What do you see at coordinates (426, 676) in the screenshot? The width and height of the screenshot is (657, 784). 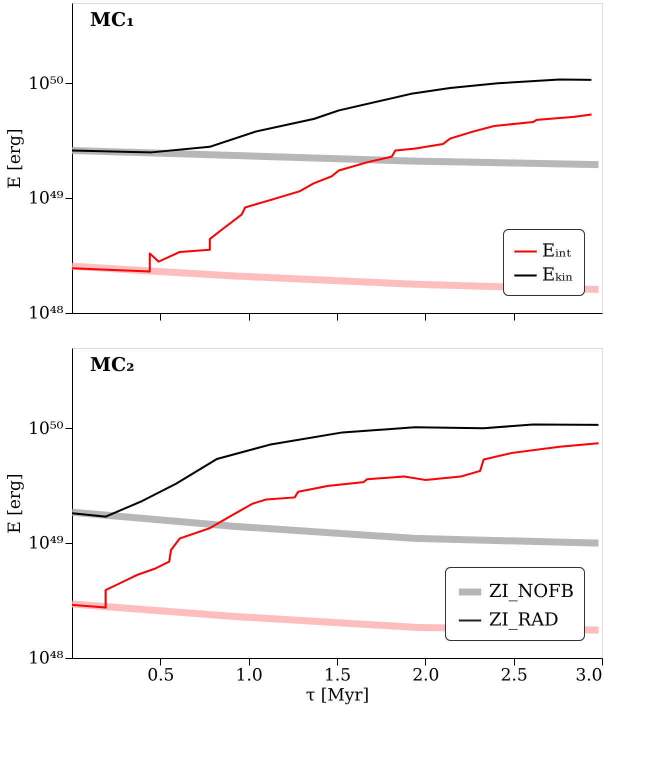 I see `x-tick-label: 2.0` at bounding box center [426, 676].